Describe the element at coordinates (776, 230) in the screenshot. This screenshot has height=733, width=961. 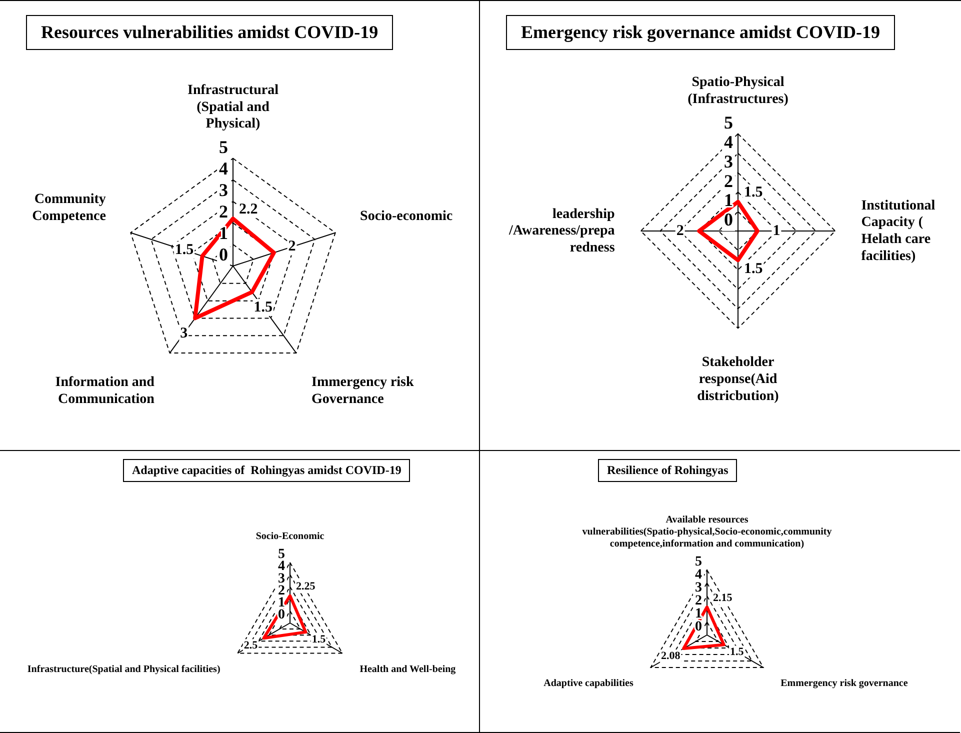
I see `data-label: 1` at that location.